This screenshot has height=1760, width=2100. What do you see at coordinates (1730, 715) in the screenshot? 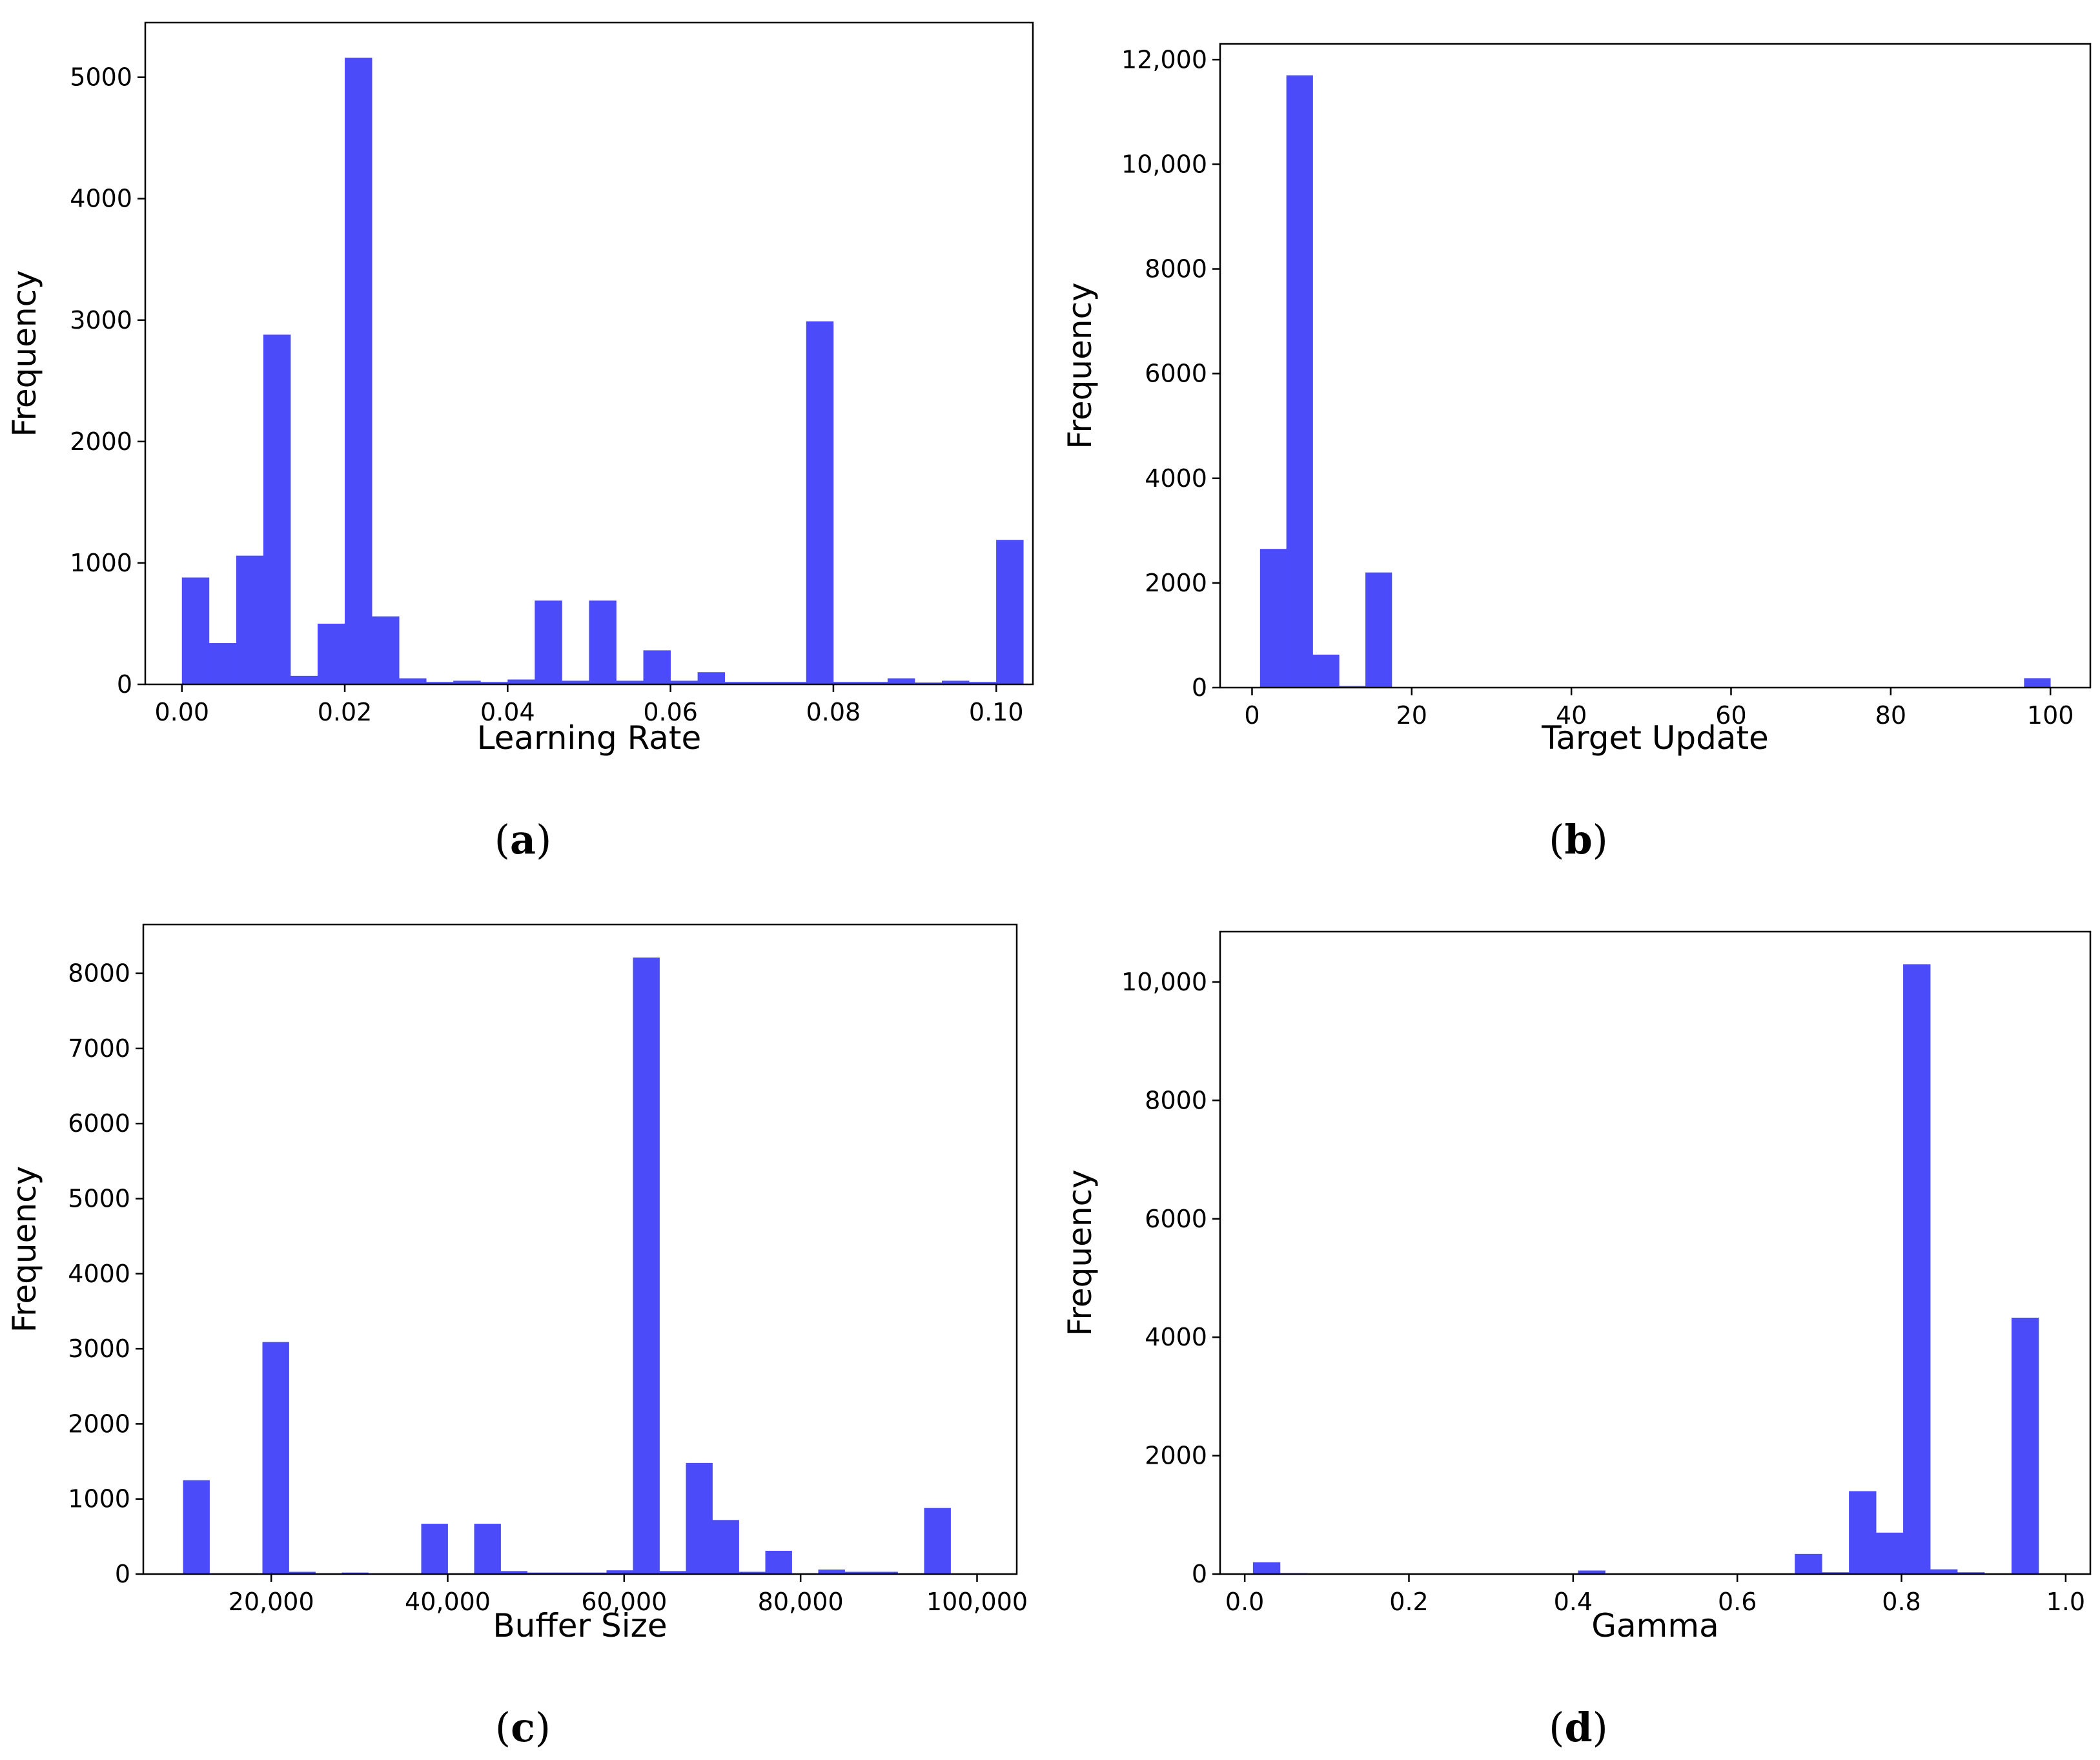
I see `x-tick-label: 60` at bounding box center [1730, 715].